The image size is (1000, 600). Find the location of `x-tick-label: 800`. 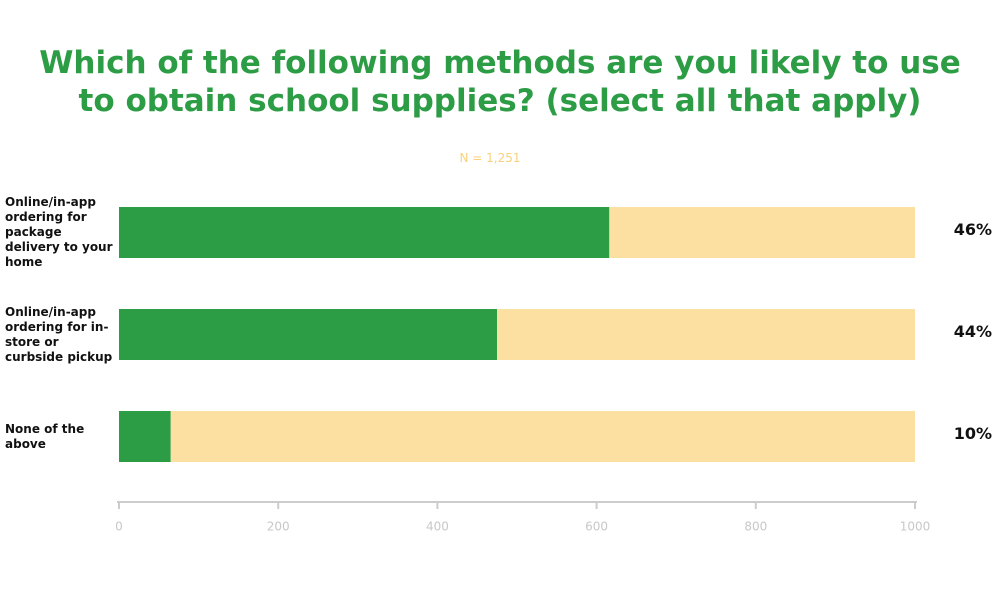

x-tick-label: 800 is located at coordinates (755, 527).